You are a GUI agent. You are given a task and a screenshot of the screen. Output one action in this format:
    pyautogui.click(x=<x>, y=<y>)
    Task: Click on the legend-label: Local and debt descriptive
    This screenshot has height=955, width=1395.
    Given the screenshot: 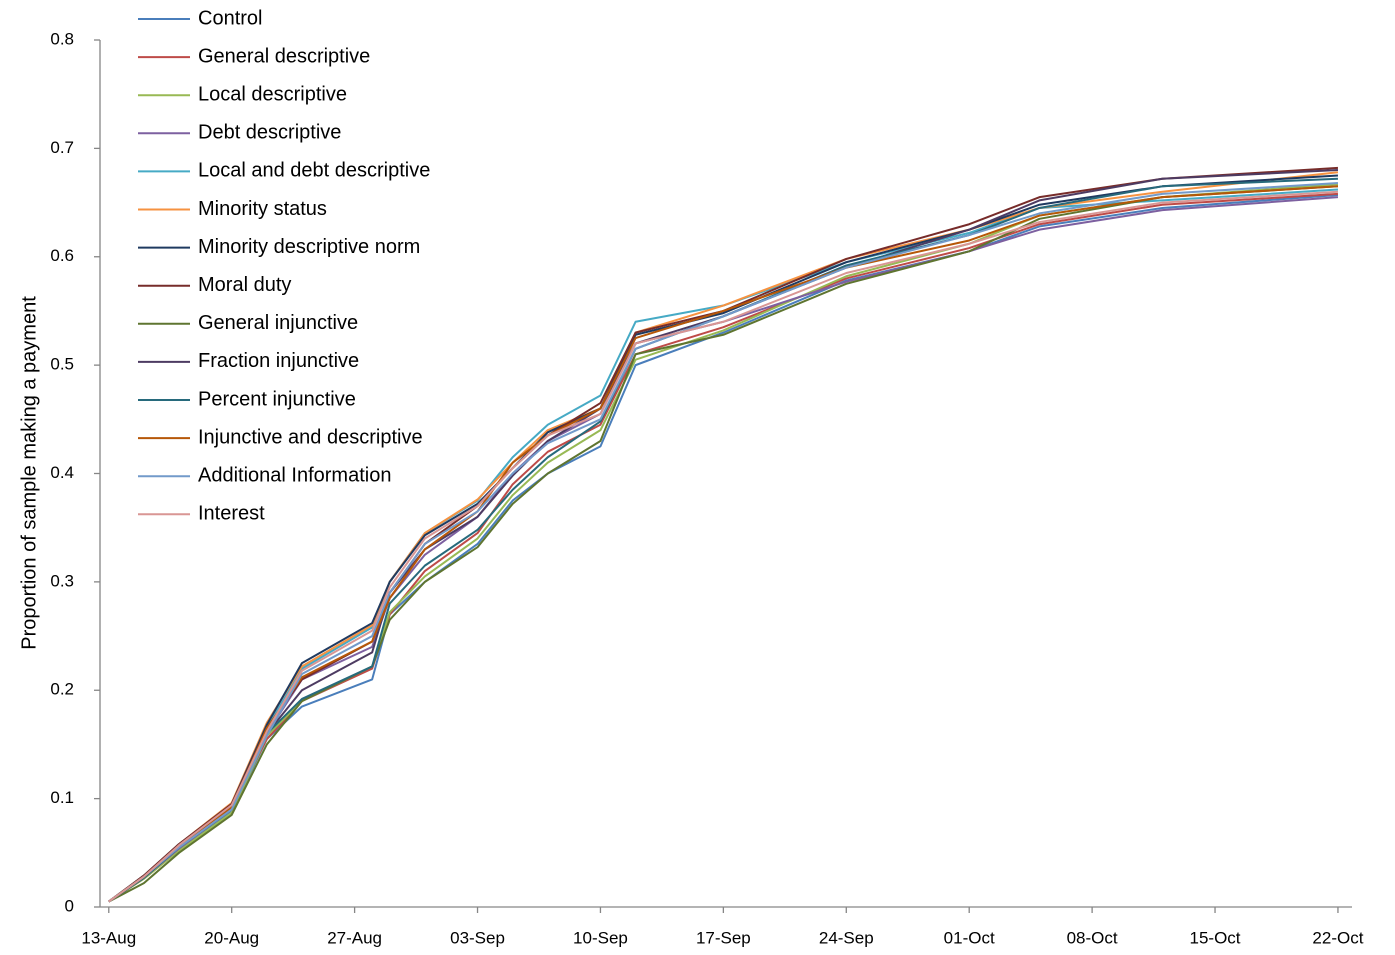 What is the action you would take?
    pyautogui.click(x=314, y=171)
    